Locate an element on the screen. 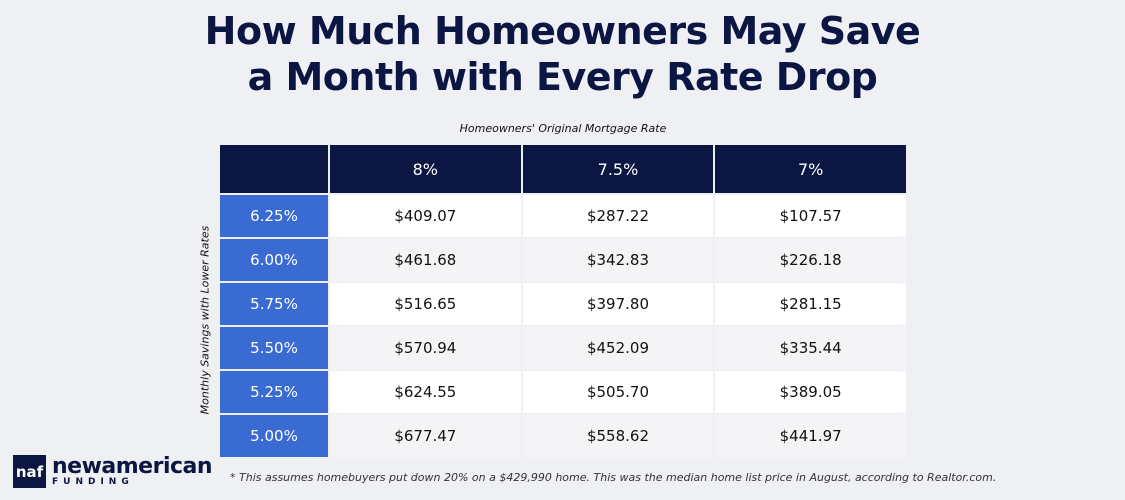 The height and width of the screenshot is (500, 1125). savings-cell: $409.07 is located at coordinates (425, 216).